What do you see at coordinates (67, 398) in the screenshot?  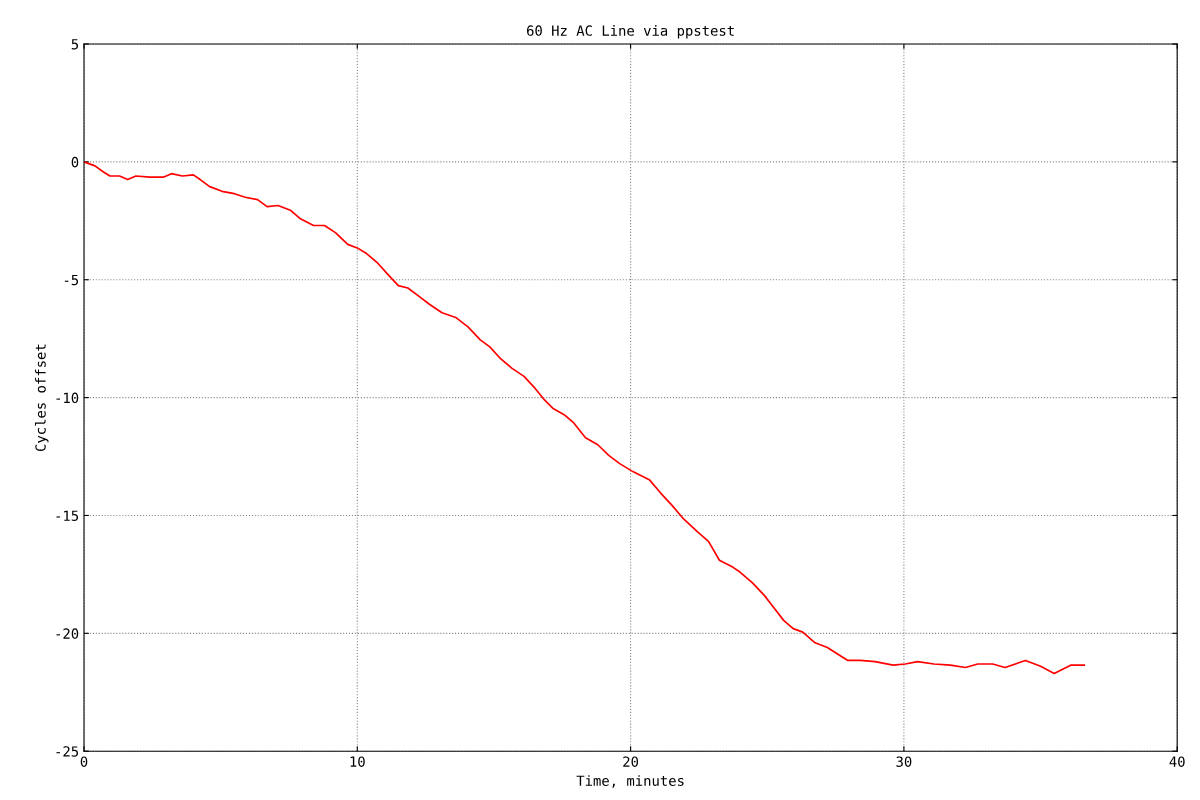 I see `y-tick-label: -10` at bounding box center [67, 398].